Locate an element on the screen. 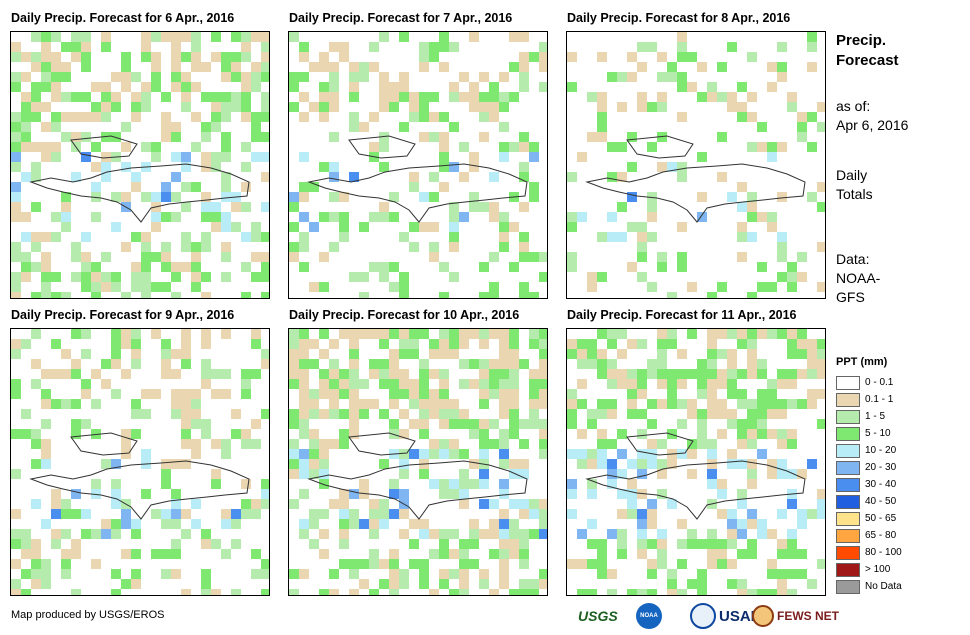 Image resolution: width=970 pixels, height=635 pixels. data-source2: GFS is located at coordinates (850, 297).